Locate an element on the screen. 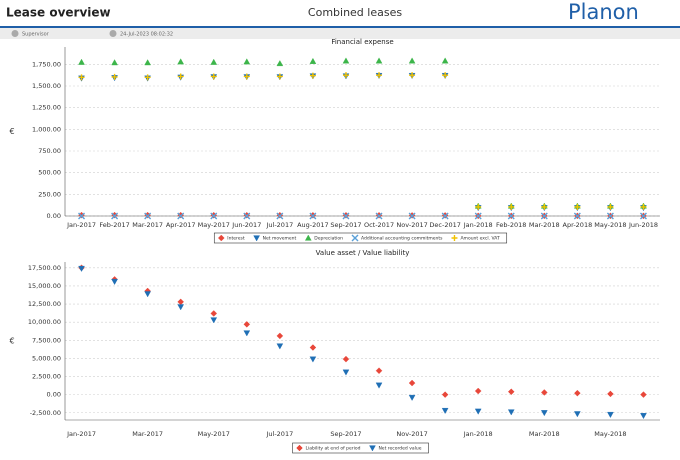  y-tick-label: 1,250.00 is located at coordinates (46, 108).